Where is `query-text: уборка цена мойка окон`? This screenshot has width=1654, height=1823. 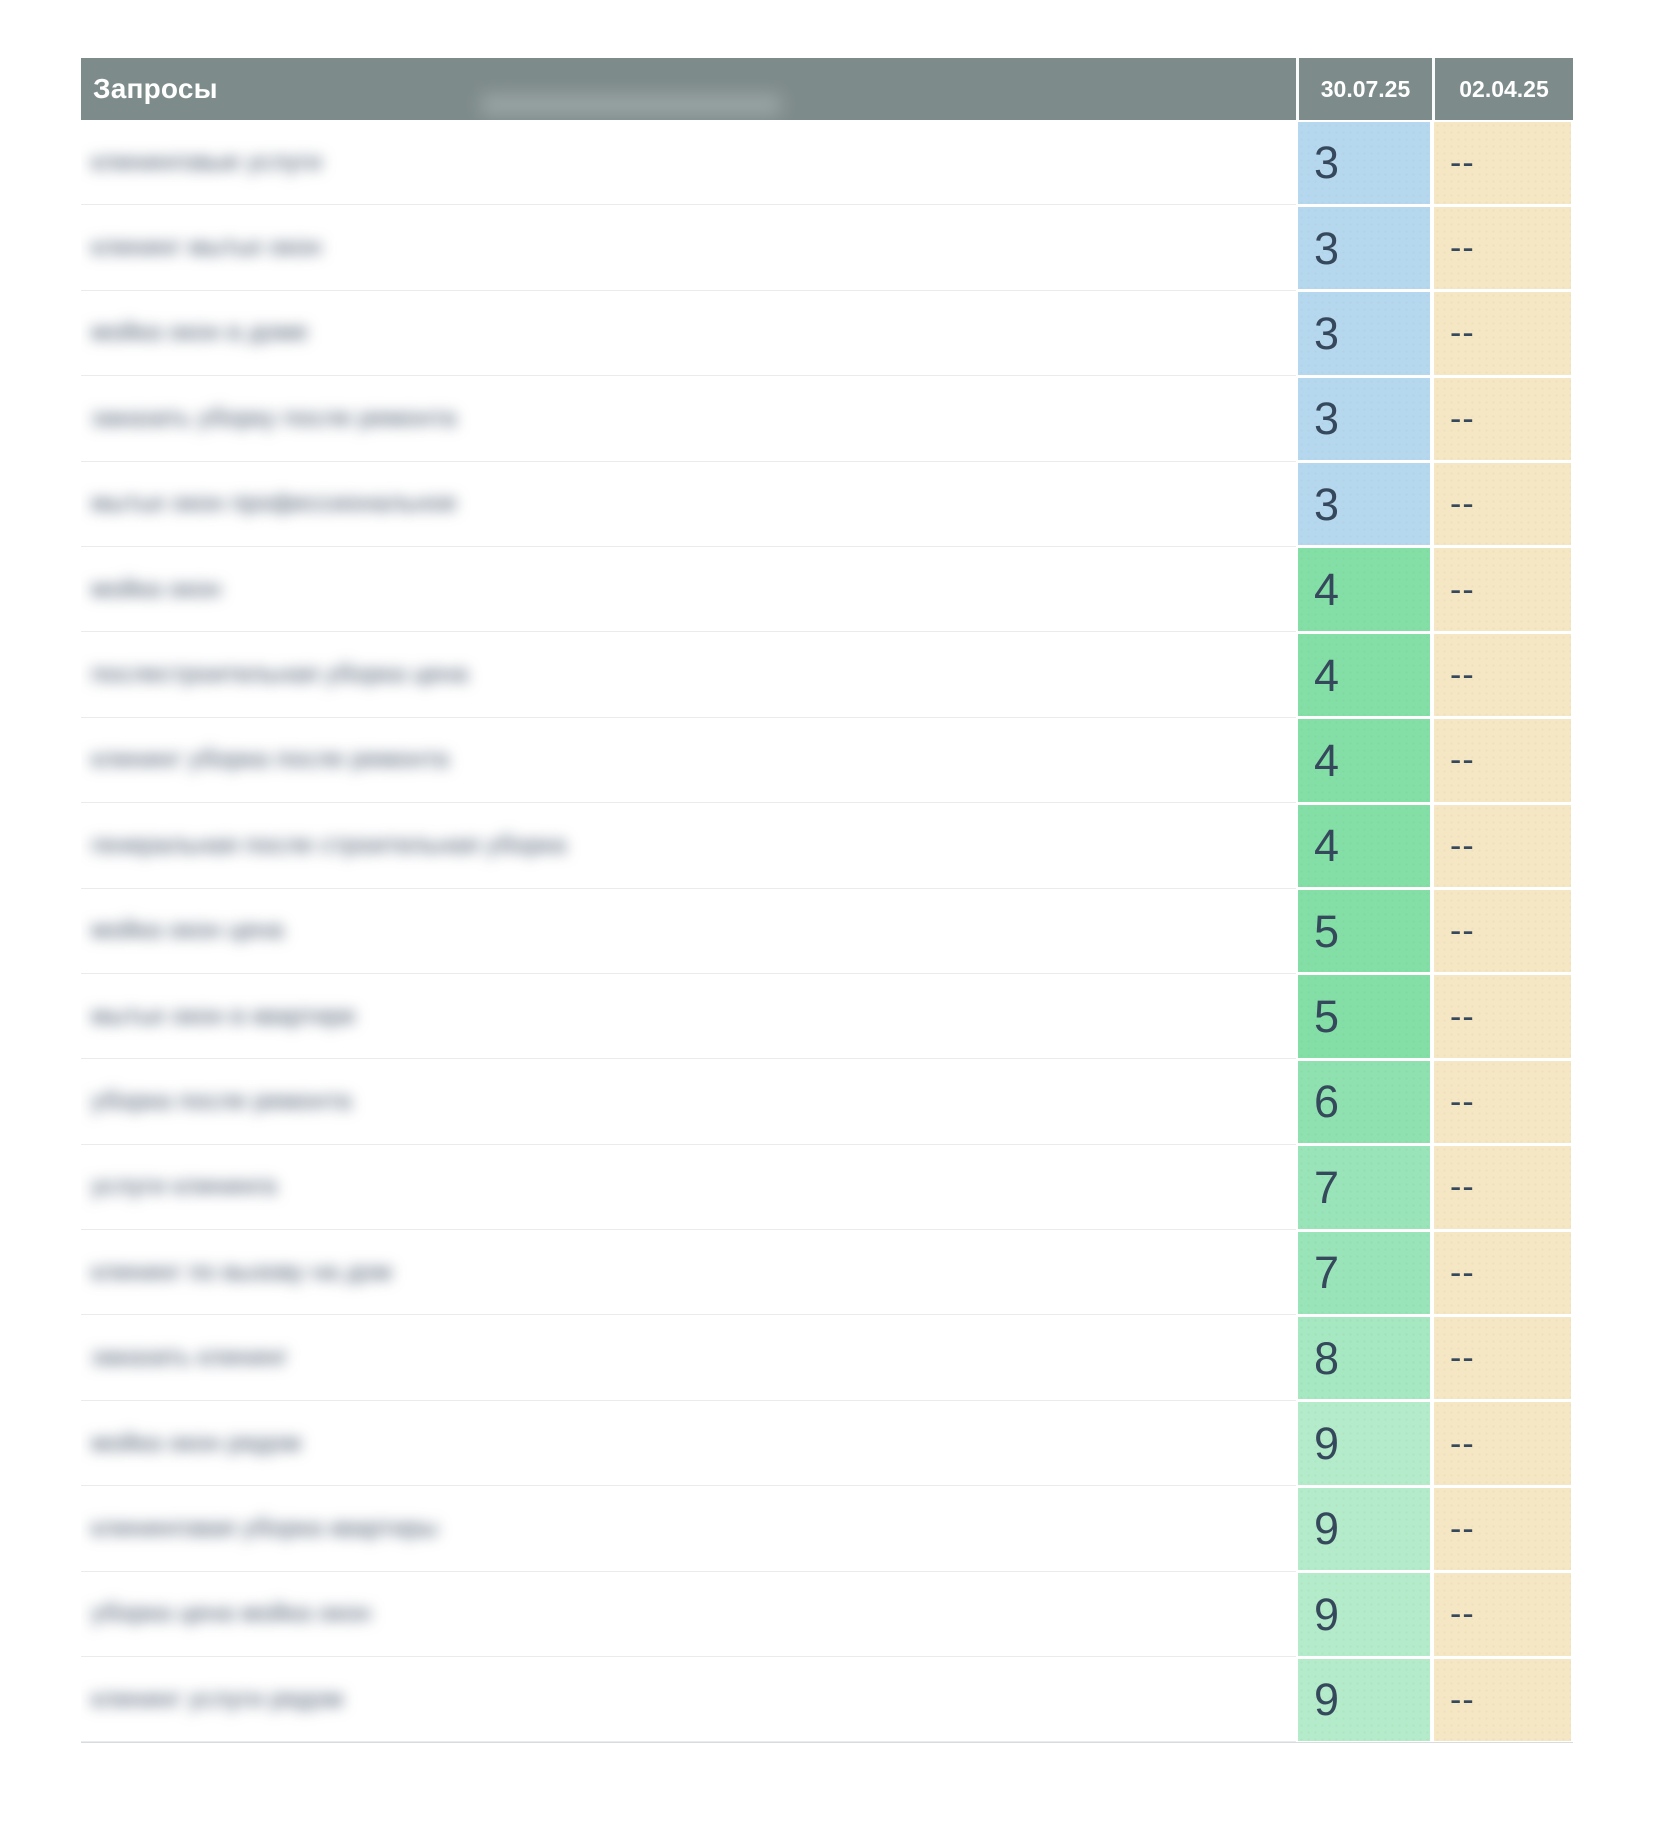
query-text: уборка цена мойка окон is located at coordinates (231, 1613).